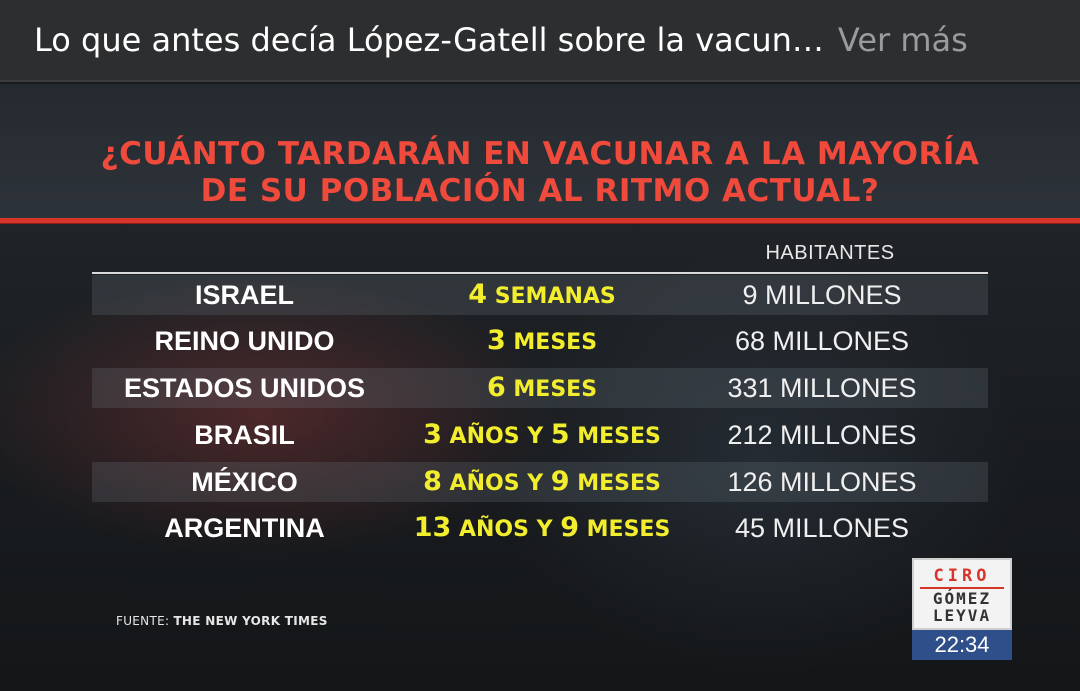 This screenshot has height=691, width=1080. I want to click on logo-divider, so click(962, 588).